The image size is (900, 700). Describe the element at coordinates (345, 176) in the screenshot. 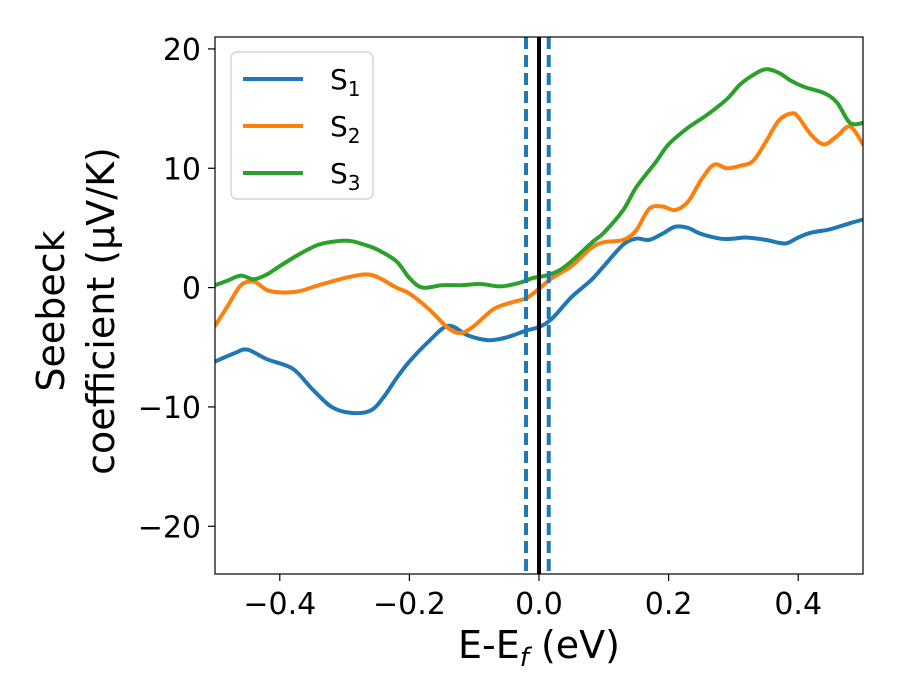

I see `legend-label-s3: S3` at that location.